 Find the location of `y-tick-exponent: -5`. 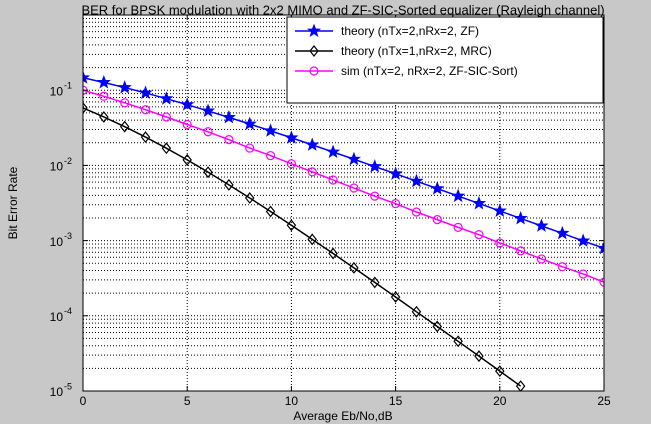

y-tick-exponent: -5 is located at coordinates (68, 386).